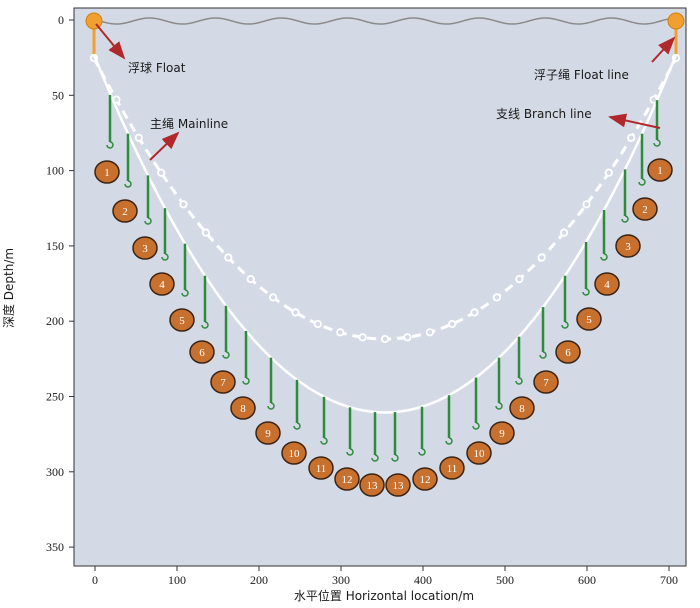  What do you see at coordinates (95, 580) in the screenshot?
I see `x-tick-label: 0` at bounding box center [95, 580].